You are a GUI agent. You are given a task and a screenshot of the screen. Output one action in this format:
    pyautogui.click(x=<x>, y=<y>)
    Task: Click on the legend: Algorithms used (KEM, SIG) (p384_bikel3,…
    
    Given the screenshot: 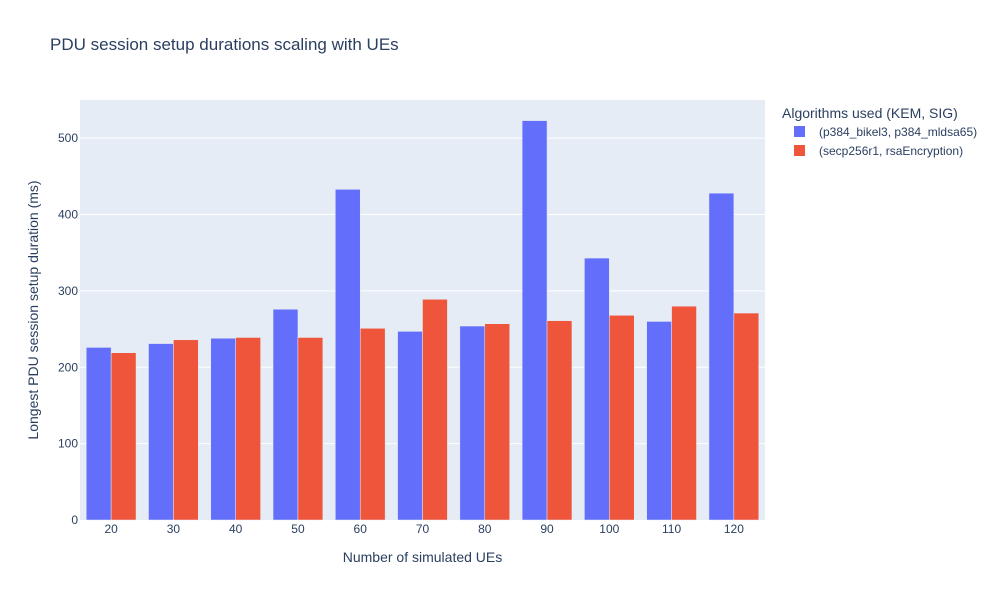 What is the action you would take?
    pyautogui.click(x=879, y=131)
    